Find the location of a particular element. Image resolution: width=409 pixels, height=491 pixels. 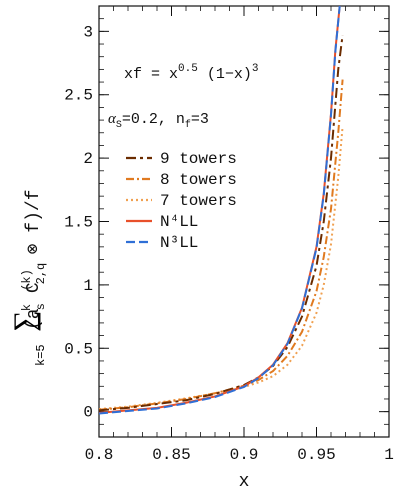

x-tick-label: 0.85 is located at coordinates (171, 455).